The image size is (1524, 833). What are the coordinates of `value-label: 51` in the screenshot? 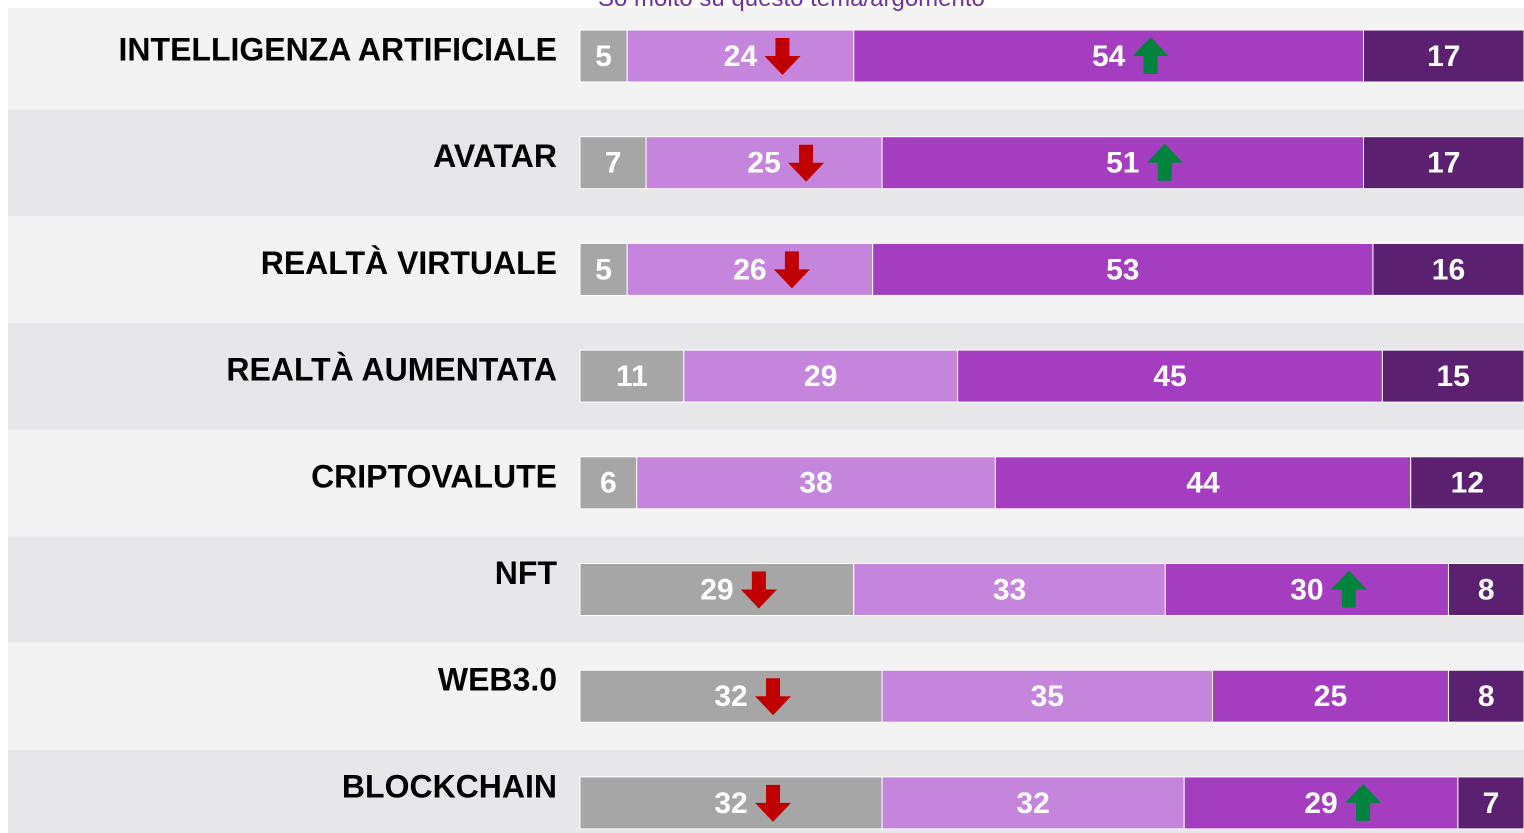 It's located at (1122, 163).